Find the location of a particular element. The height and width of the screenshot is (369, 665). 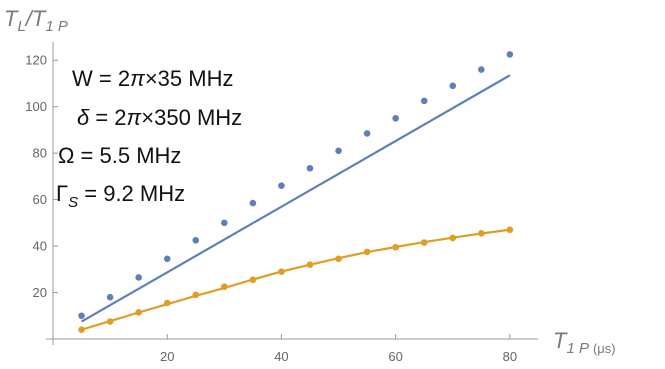

y-tick-label: 60 is located at coordinates (40, 199).